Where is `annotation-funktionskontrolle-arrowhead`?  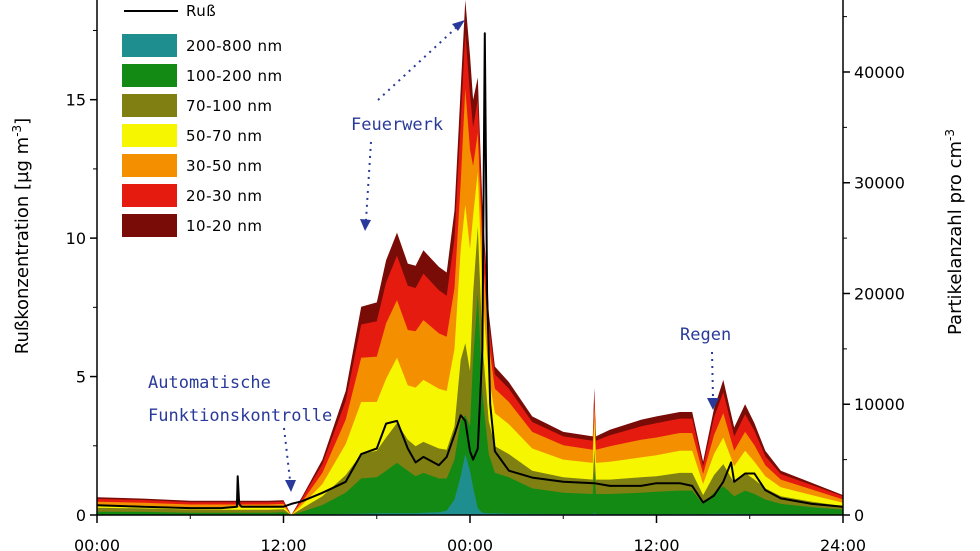
annotation-funktionskontrolle-arrowhead is located at coordinates (290, 486).